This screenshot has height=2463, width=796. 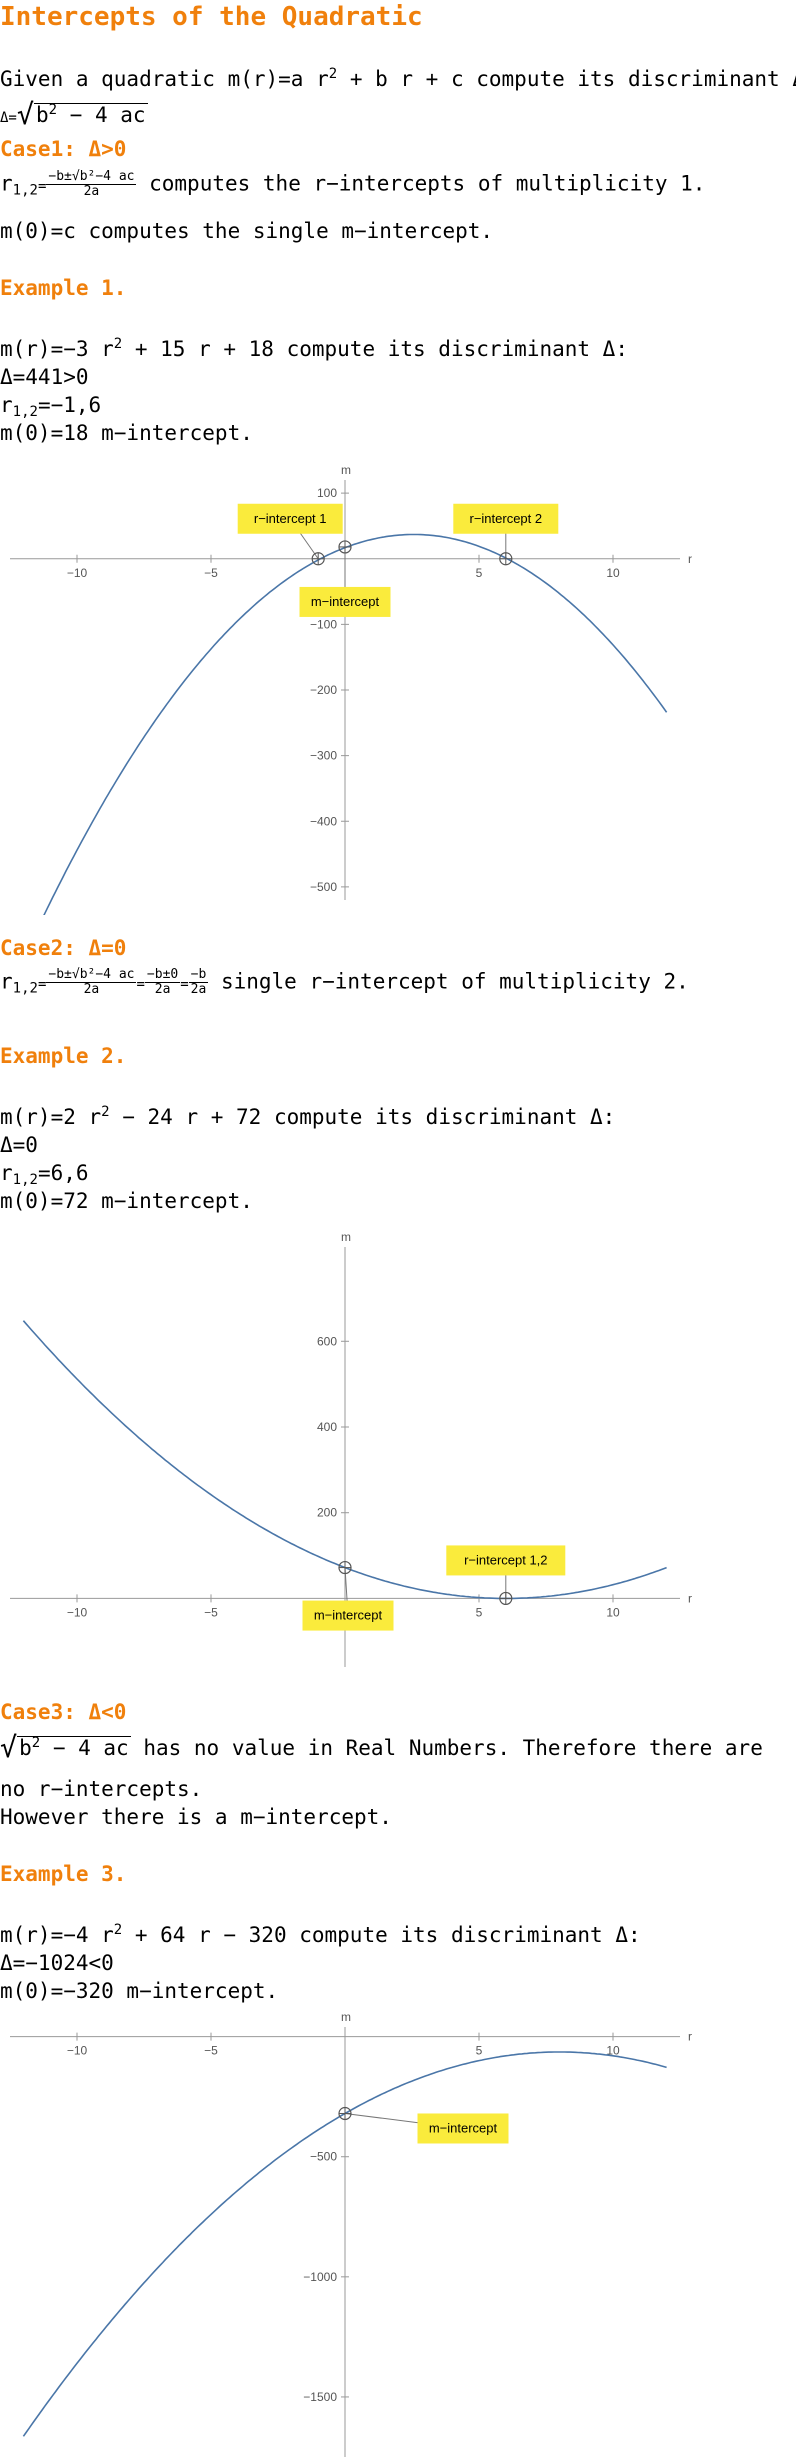 I want to click on fraction-2: −b±0 2a, so click(x=162, y=982).